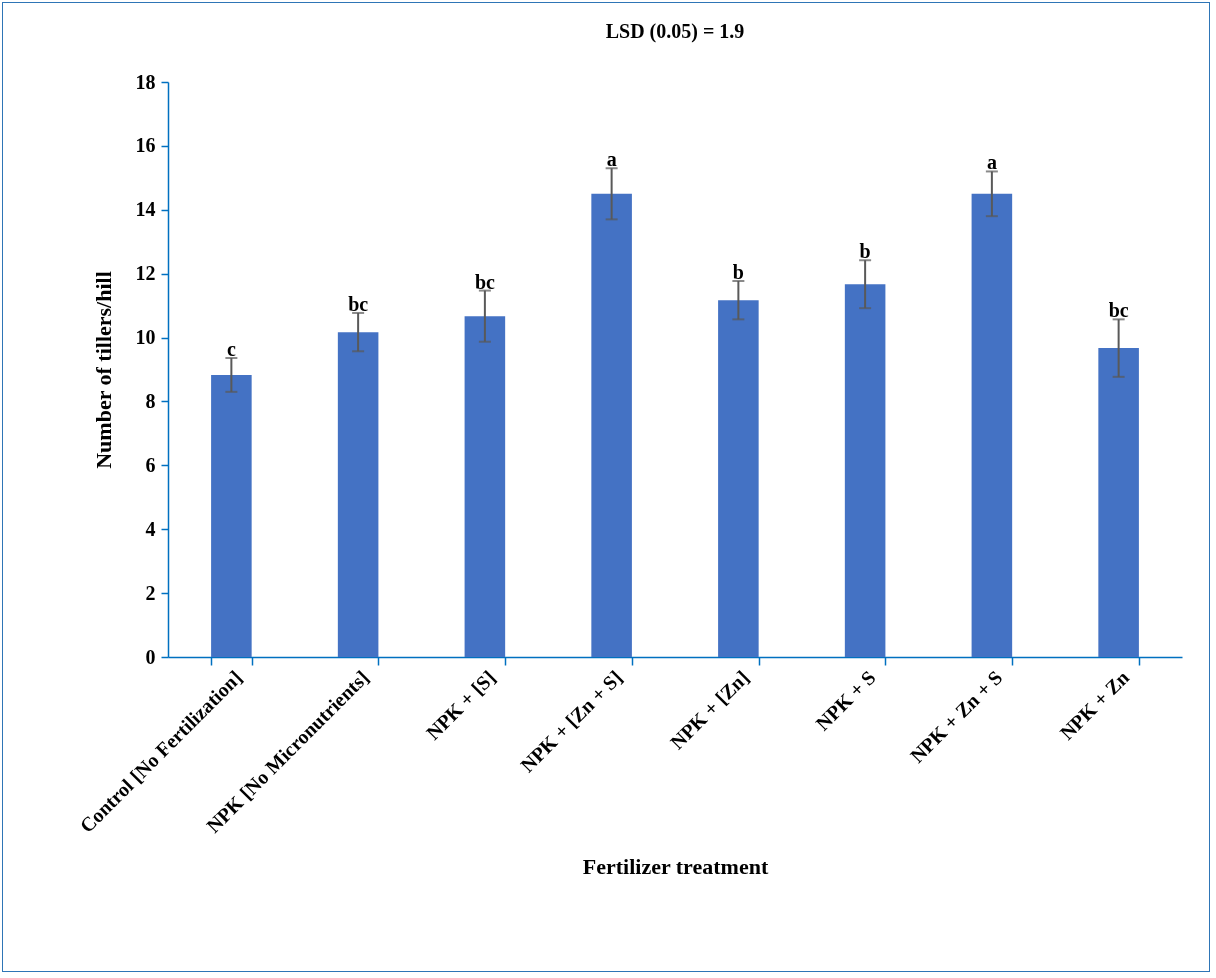  I want to click on annotation: c, so click(231, 349).